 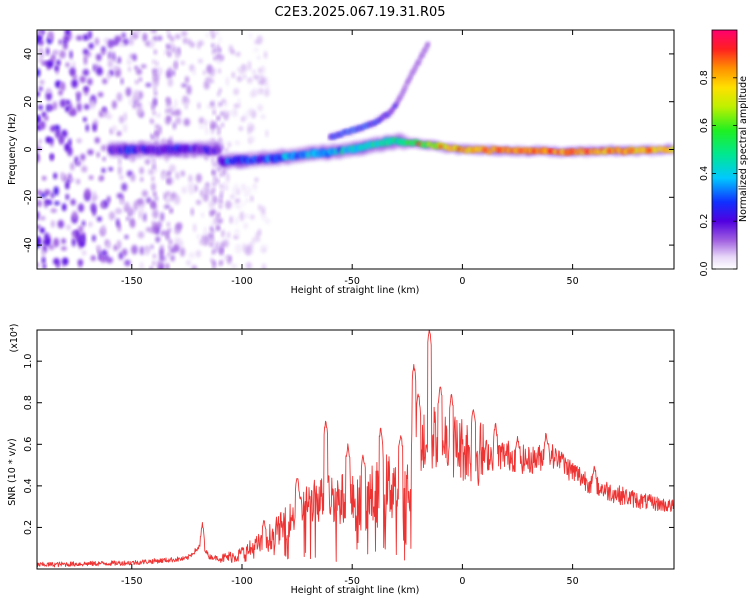 I want to click on figure-title: C2E3.2025.067.19.31.R05, so click(x=359, y=12).